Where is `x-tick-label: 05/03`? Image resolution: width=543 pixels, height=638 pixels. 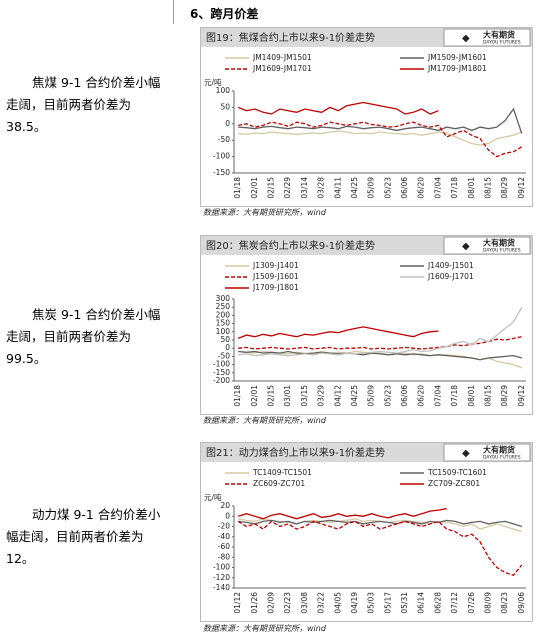 x-tick-label: 05/03 is located at coordinates (371, 603).